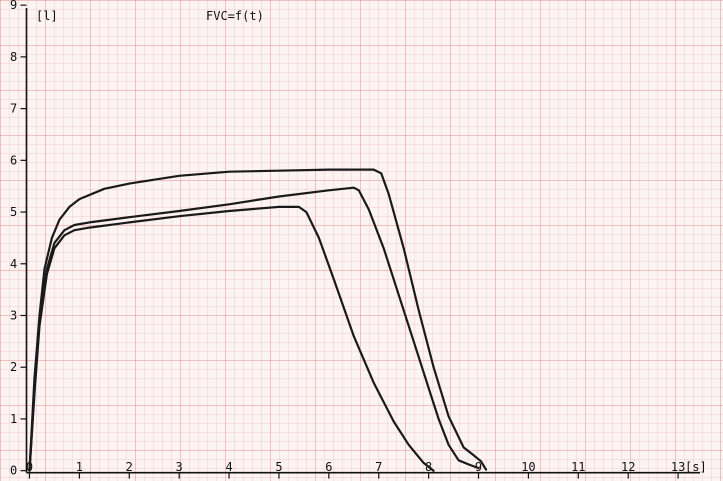 Image resolution: width=723 pixels, height=481 pixels. Describe the element at coordinates (13, 6) in the screenshot. I see `y-tick-label-9: 9` at that location.